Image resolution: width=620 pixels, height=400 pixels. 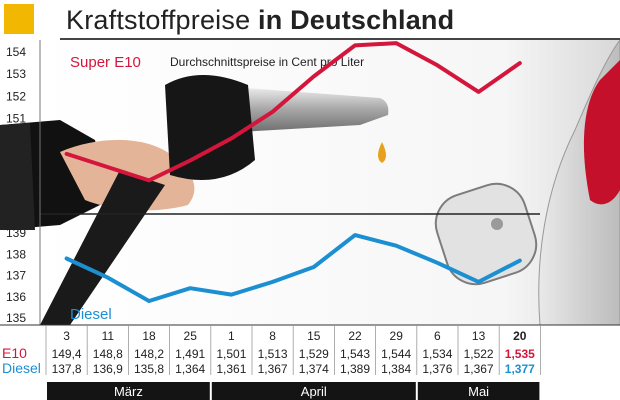 I want to click on x-tick-label: 22, so click(x=355, y=336).